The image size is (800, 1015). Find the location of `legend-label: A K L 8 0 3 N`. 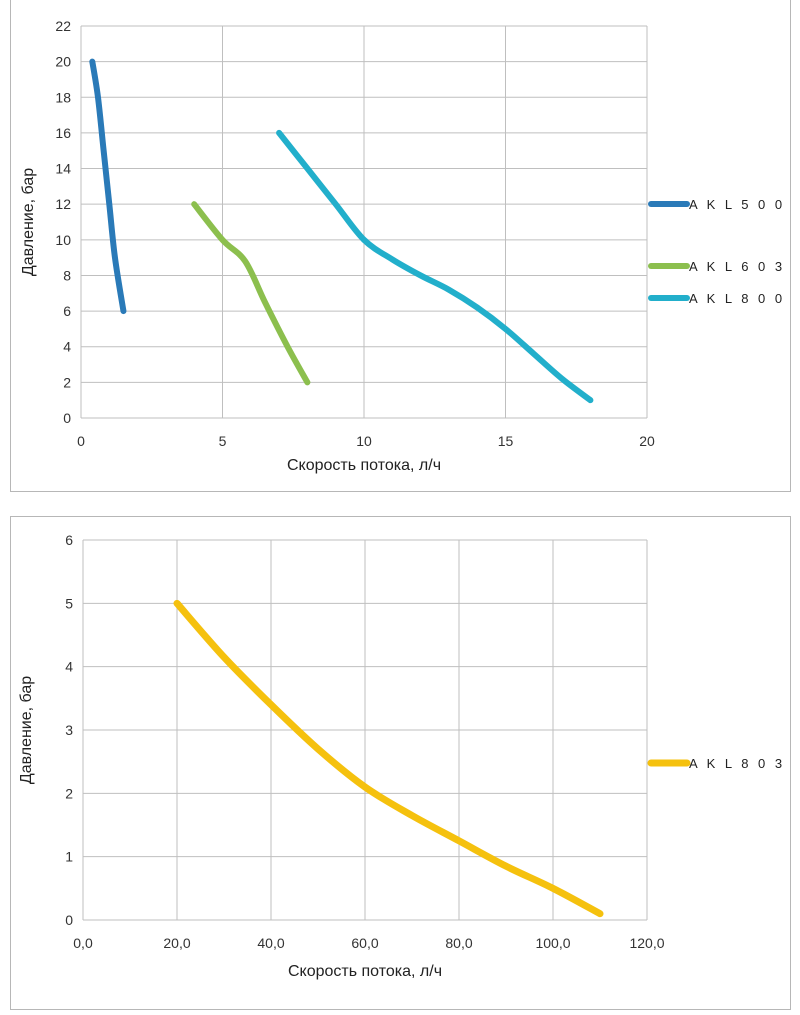

legend-label: A K L 8 0 3 N is located at coordinates (740, 763).